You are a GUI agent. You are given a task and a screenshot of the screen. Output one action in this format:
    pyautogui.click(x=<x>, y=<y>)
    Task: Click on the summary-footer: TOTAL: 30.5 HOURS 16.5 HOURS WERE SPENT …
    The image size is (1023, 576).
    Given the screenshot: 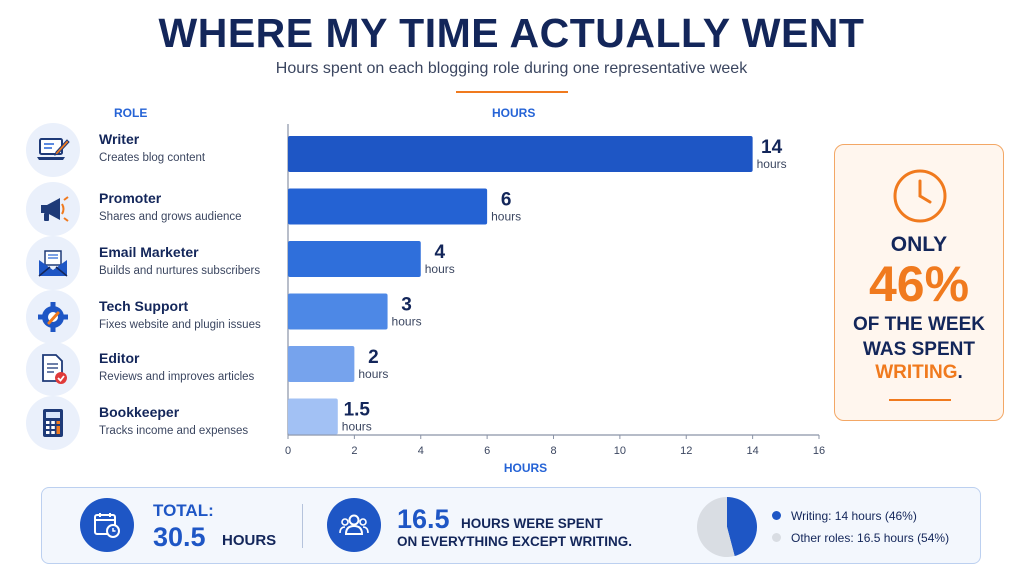 What is the action you would take?
    pyautogui.click(x=511, y=525)
    